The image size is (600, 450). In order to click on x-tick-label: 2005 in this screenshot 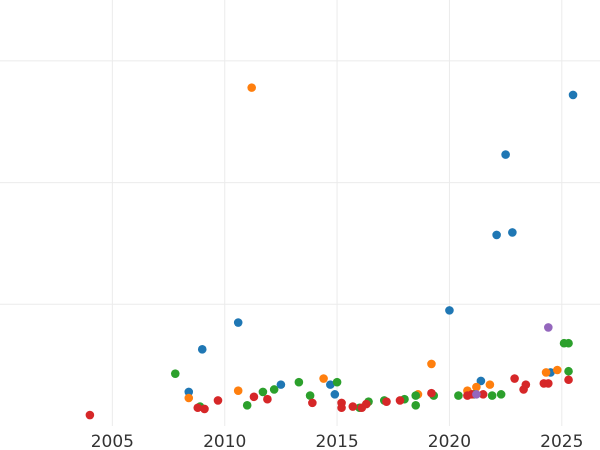, I will do `click(112, 441)`.